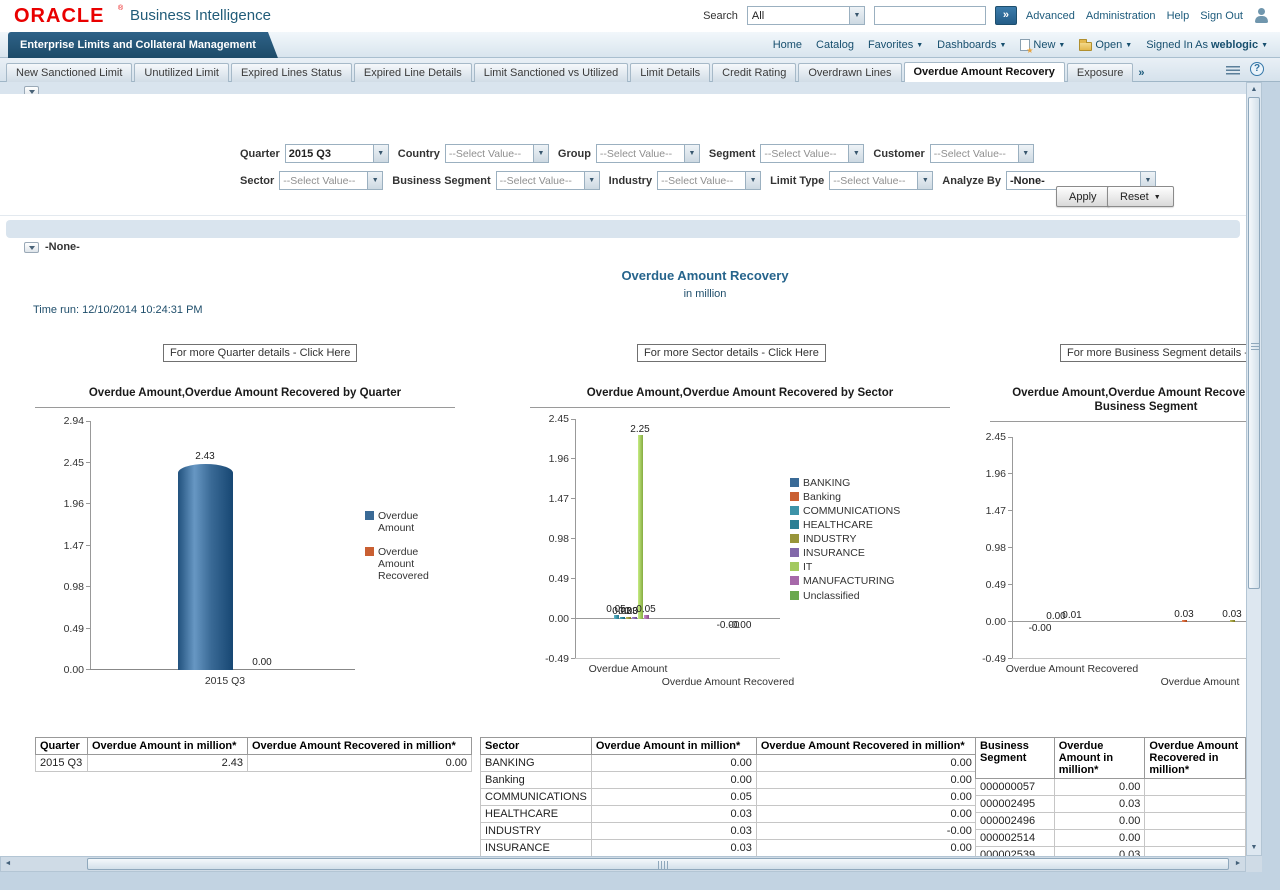 The image size is (1280, 890). What do you see at coordinates (496, 153) in the screenshot?
I see `filter-select-country: --Select Value--` at bounding box center [496, 153].